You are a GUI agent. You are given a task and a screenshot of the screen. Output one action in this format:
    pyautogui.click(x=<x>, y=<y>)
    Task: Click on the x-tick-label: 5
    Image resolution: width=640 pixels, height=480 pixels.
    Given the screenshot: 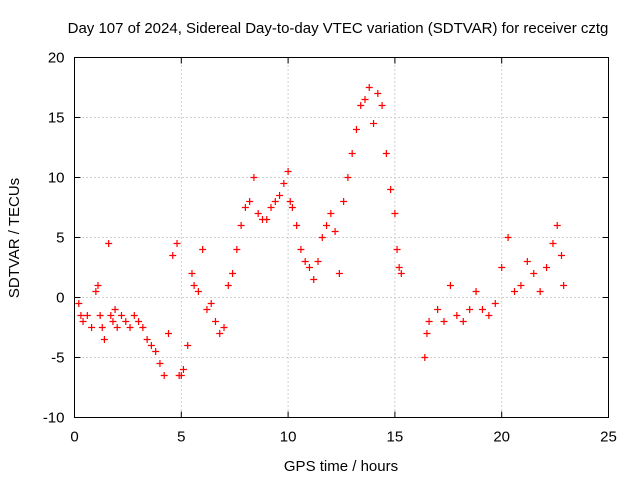 What is the action you would take?
    pyautogui.click(x=181, y=437)
    